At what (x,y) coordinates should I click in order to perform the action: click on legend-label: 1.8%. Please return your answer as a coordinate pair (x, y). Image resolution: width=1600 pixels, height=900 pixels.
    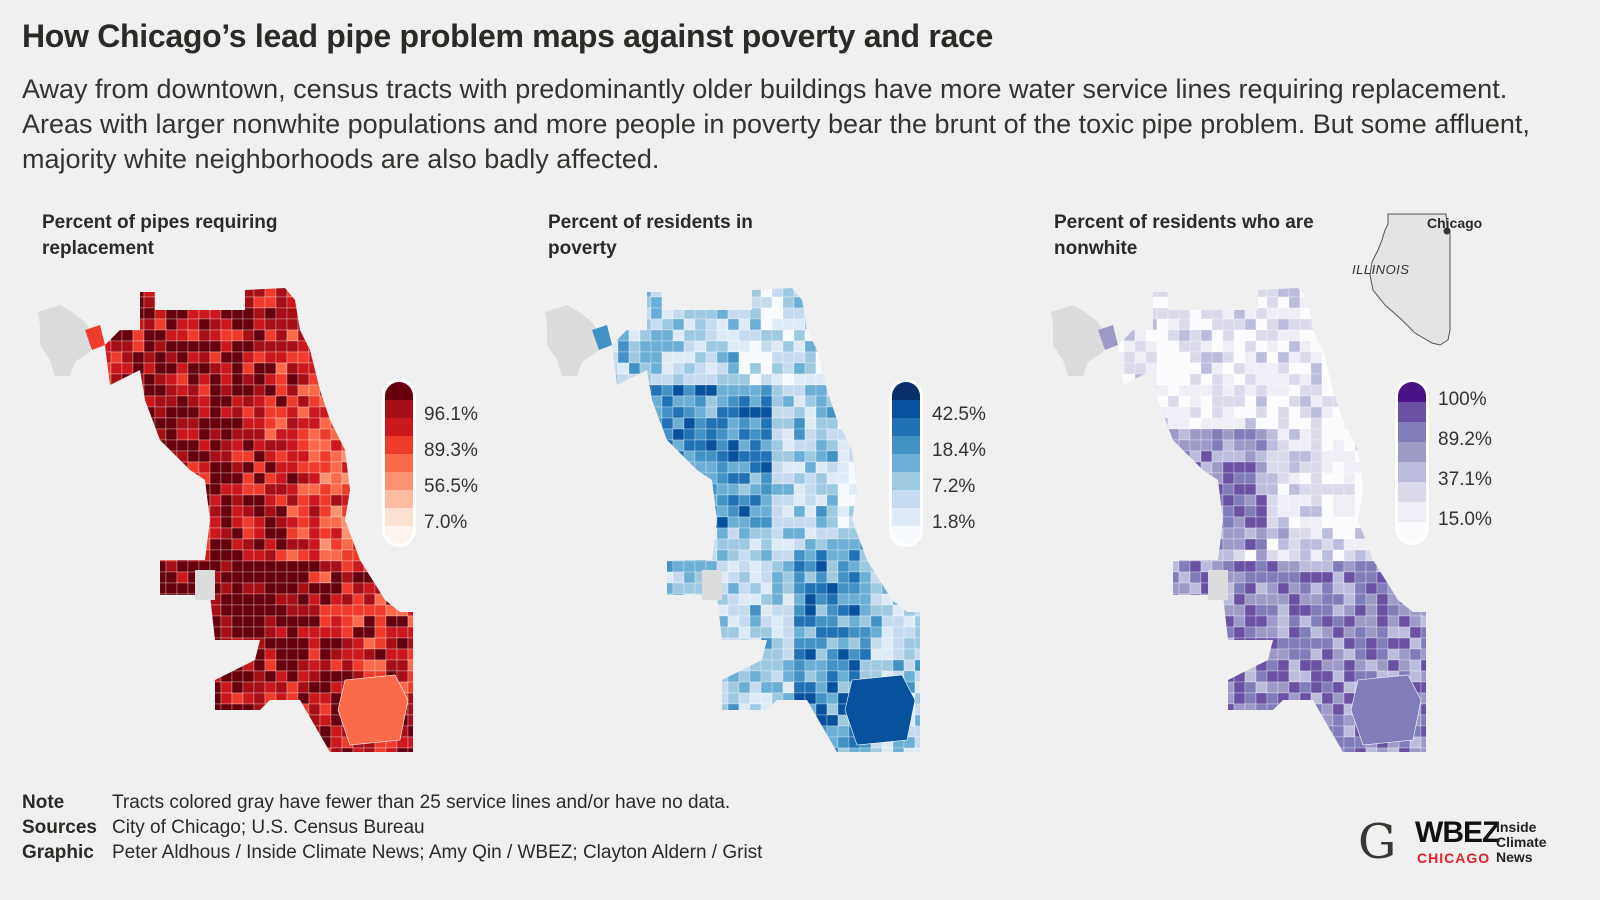
    Looking at the image, I should click on (954, 522).